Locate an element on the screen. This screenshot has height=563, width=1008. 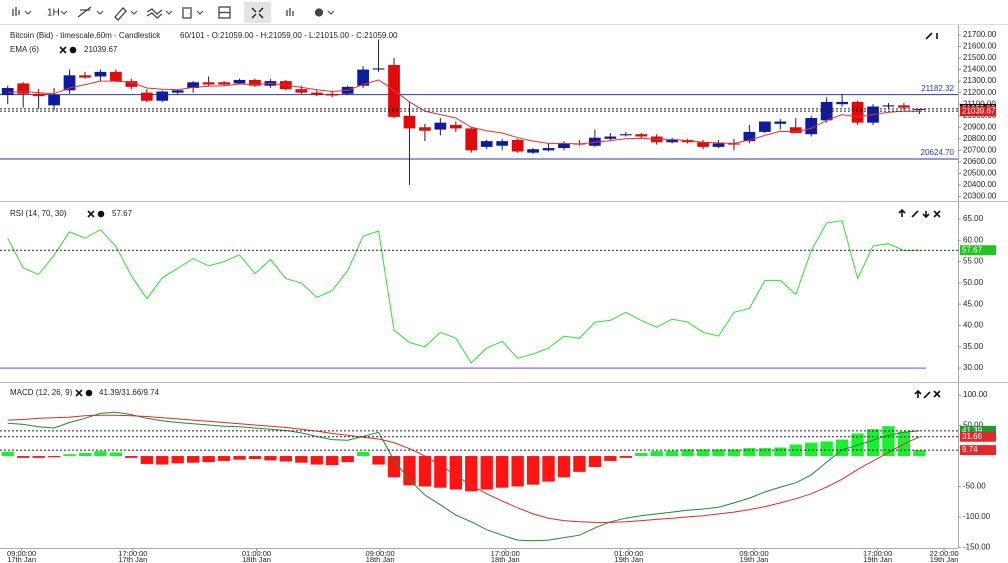
histogram-marker-box is located at coordinates (978, 450).